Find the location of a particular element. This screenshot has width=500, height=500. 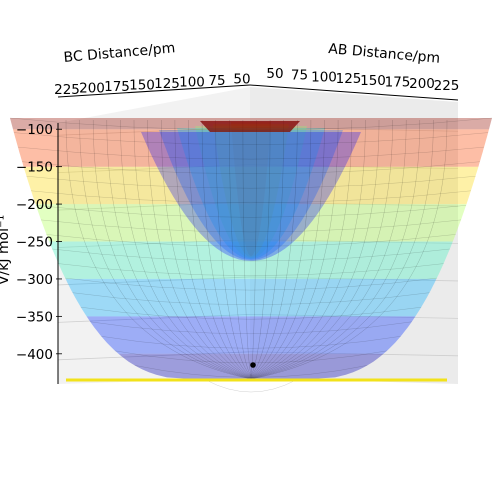

y-tick-label: 125 is located at coordinates (167, 84).